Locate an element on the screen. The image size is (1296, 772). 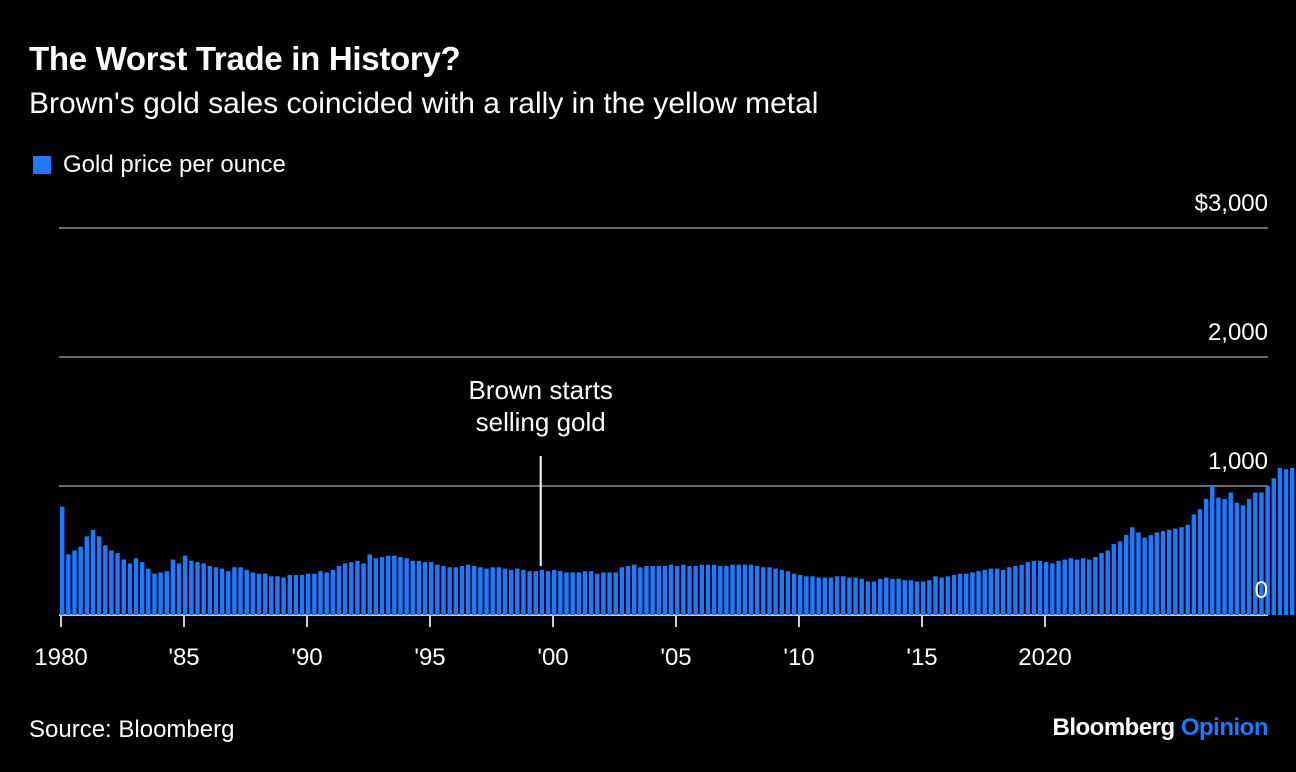
brand-name: Bloomberg is located at coordinates (1114, 727).